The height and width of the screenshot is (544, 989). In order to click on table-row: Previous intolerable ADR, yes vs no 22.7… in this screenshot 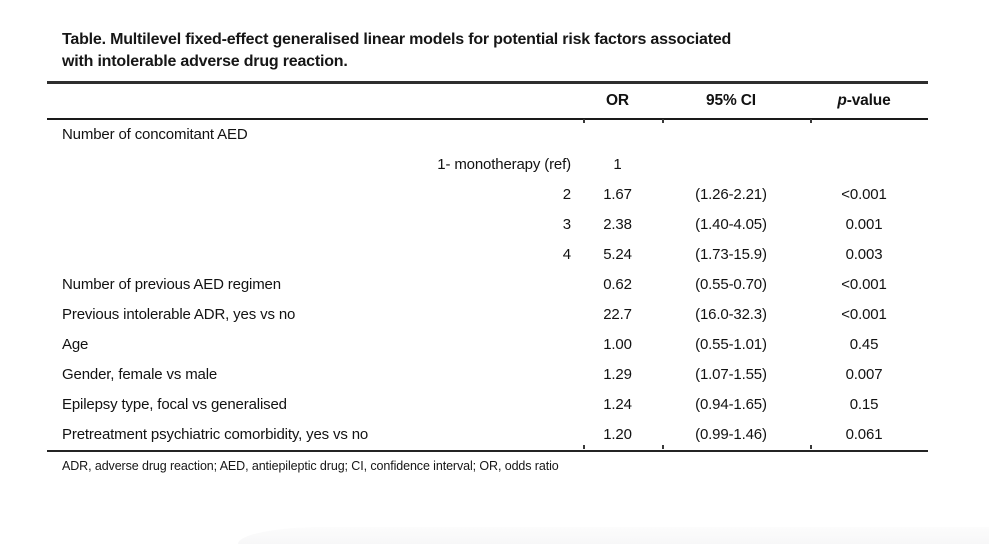, I will do `click(487, 315)`.